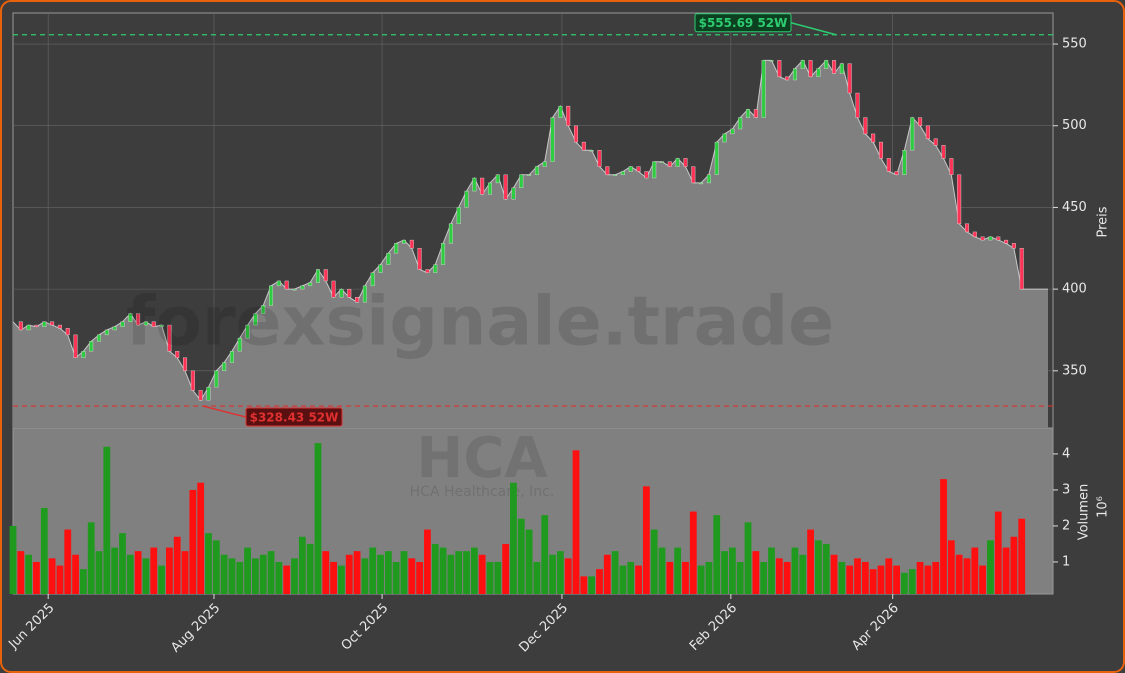 This screenshot has width=1125, height=673. I want to click on watermark: HCA, so click(482, 458).